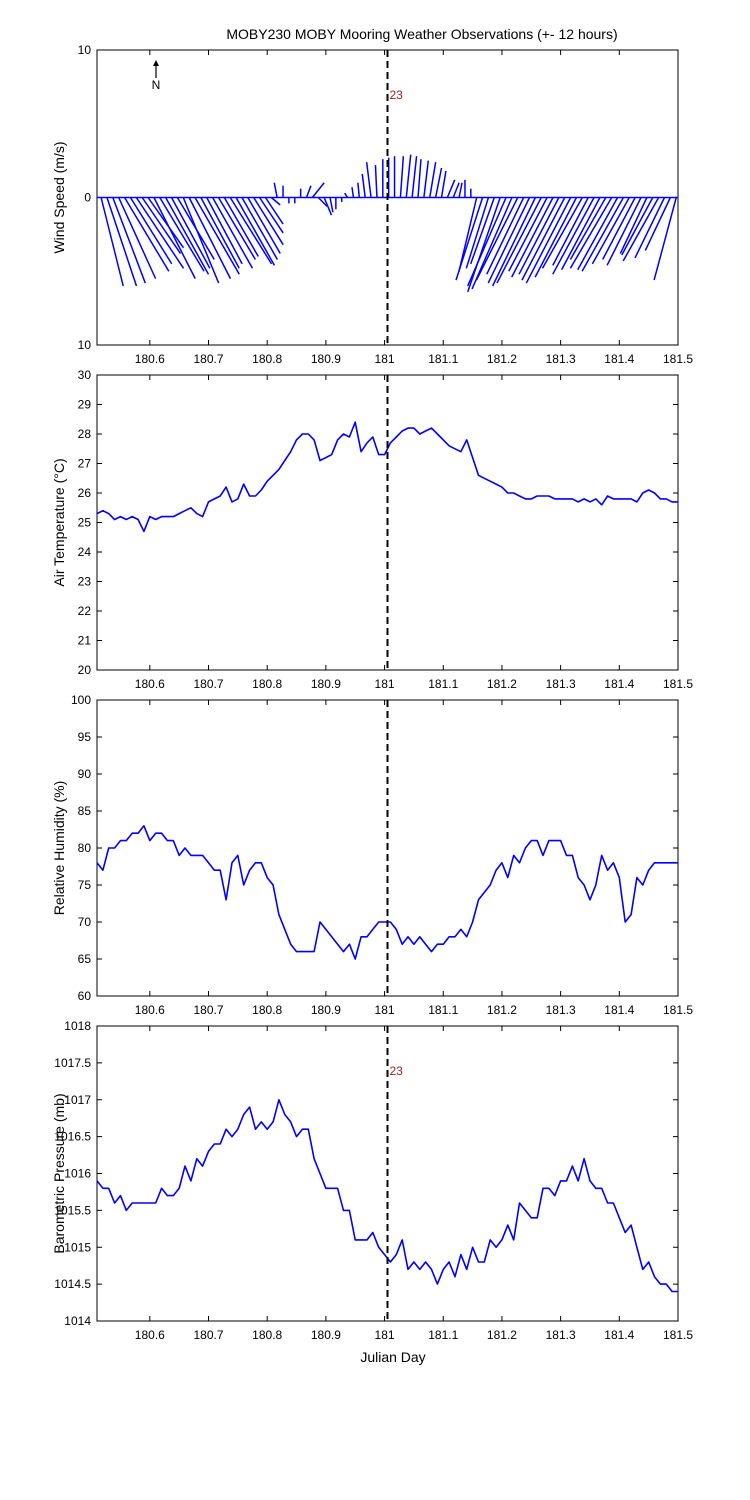 This screenshot has height=1500, width=750. Describe the element at coordinates (77, 1100) in the screenshot. I see `y-tick-label: 1017` at that location.